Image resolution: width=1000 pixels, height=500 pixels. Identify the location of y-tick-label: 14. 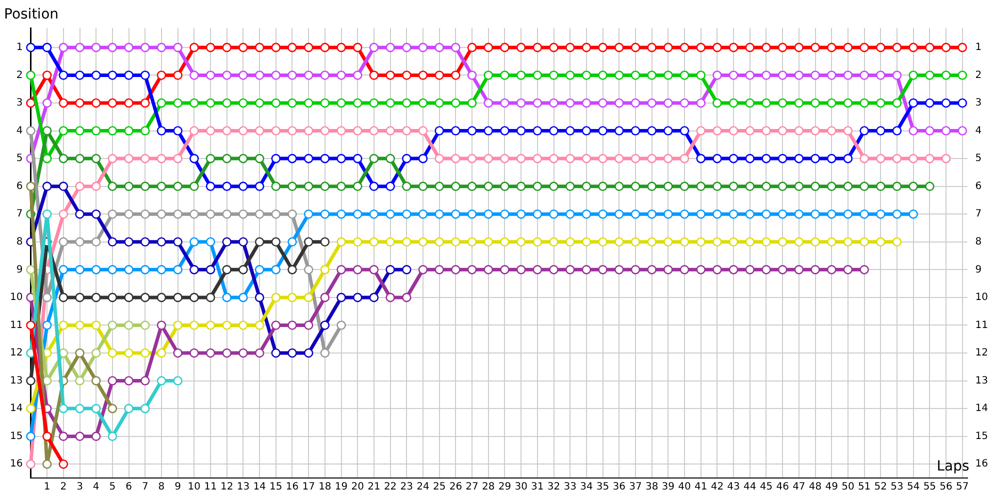
(16, 408).